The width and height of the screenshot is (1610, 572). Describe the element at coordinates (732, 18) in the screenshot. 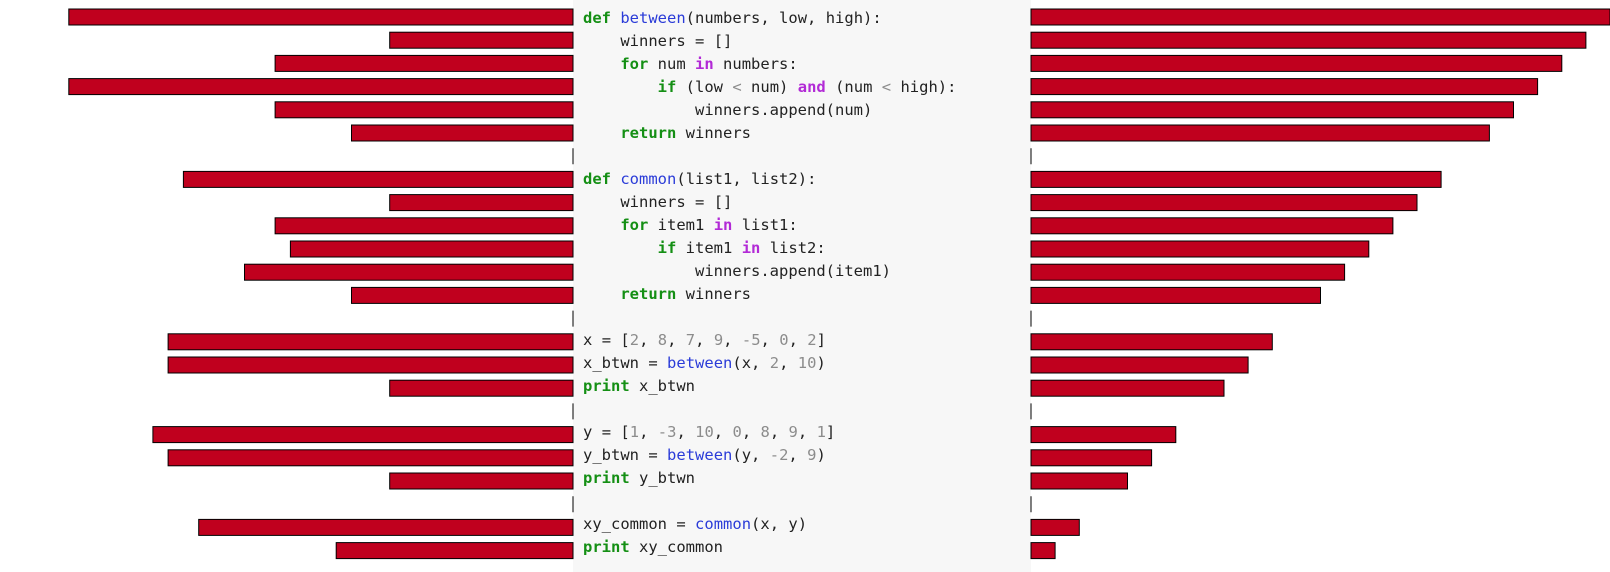

I see `code-line: def between(numbers, low, high):` at that location.